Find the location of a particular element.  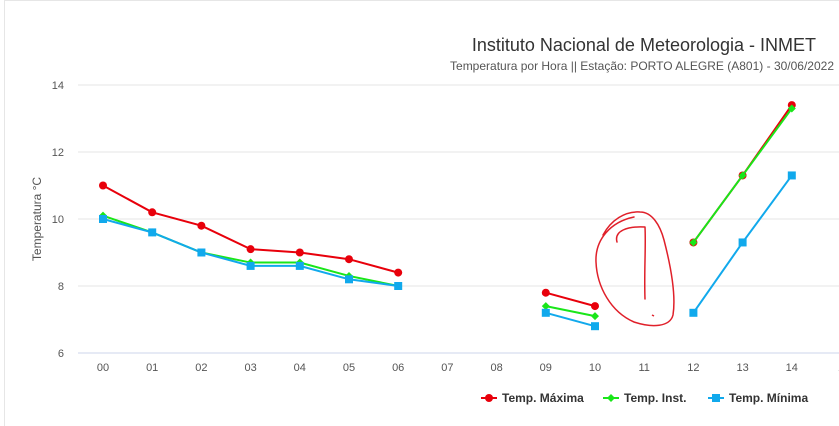

x-tick-label: 07 is located at coordinates (447, 368).